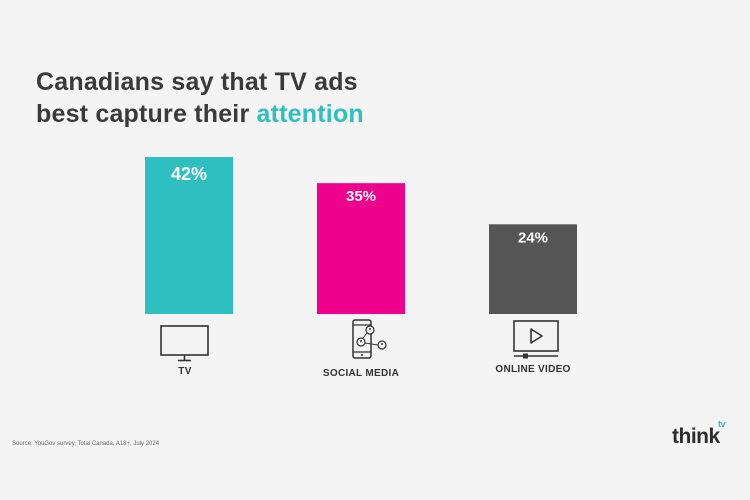 This screenshot has height=500, width=750. I want to click on data-label-social-media: 35%, so click(361, 196).